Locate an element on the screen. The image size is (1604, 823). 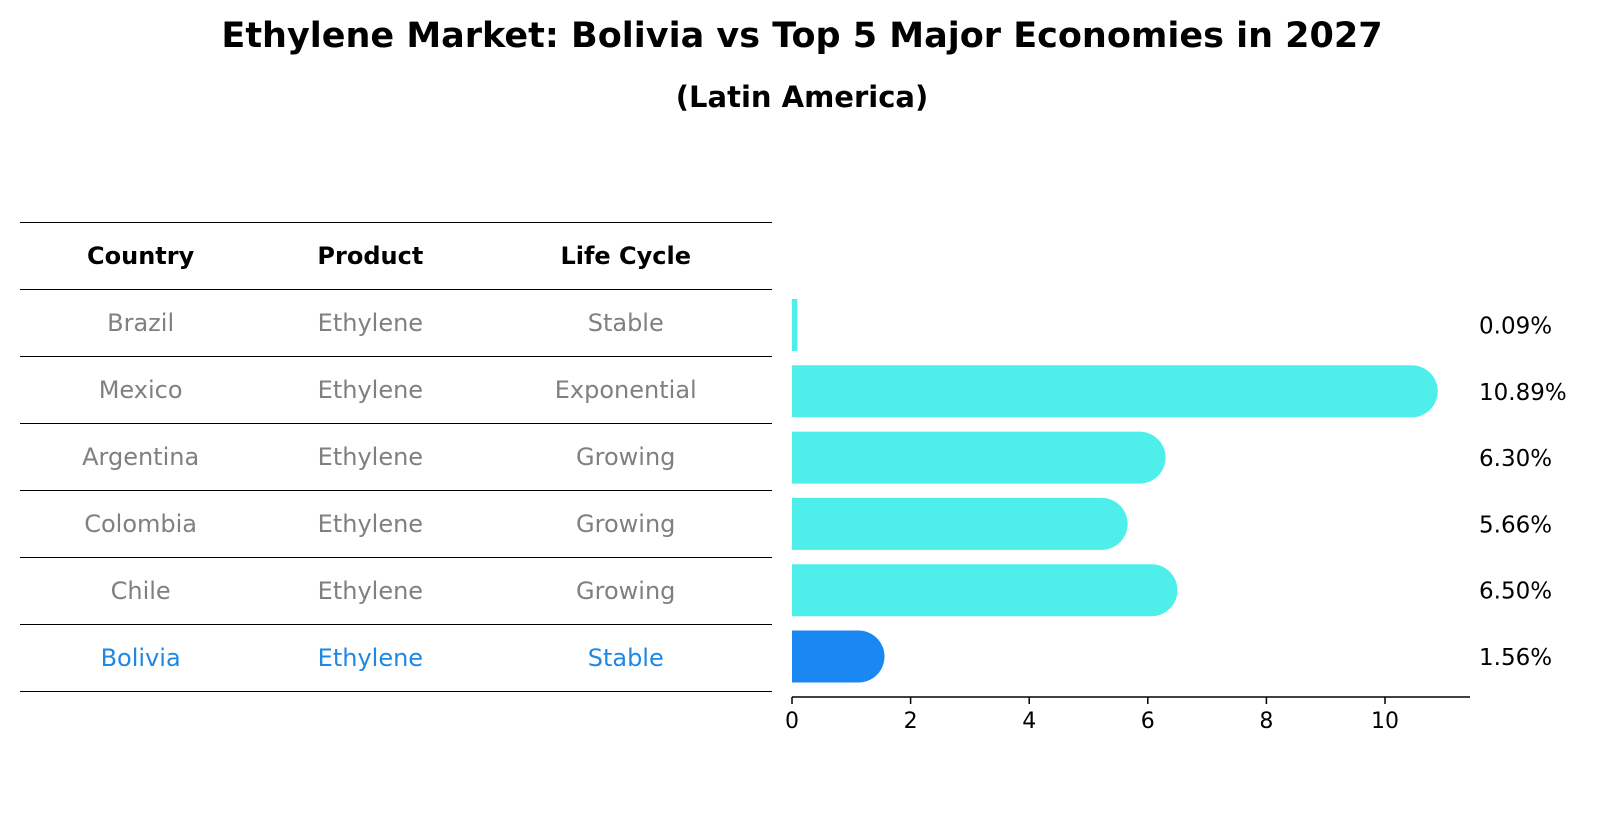
x-tick-label: 8 is located at coordinates (1266, 721).